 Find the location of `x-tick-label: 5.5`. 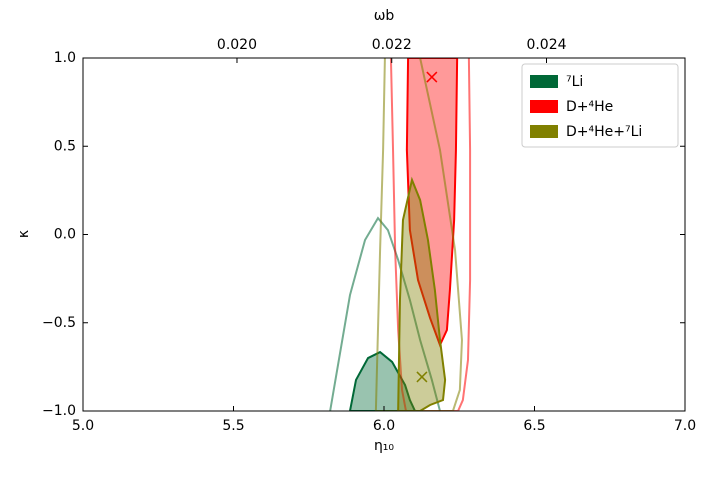

x-tick-label: 5.5 is located at coordinates (233, 426).